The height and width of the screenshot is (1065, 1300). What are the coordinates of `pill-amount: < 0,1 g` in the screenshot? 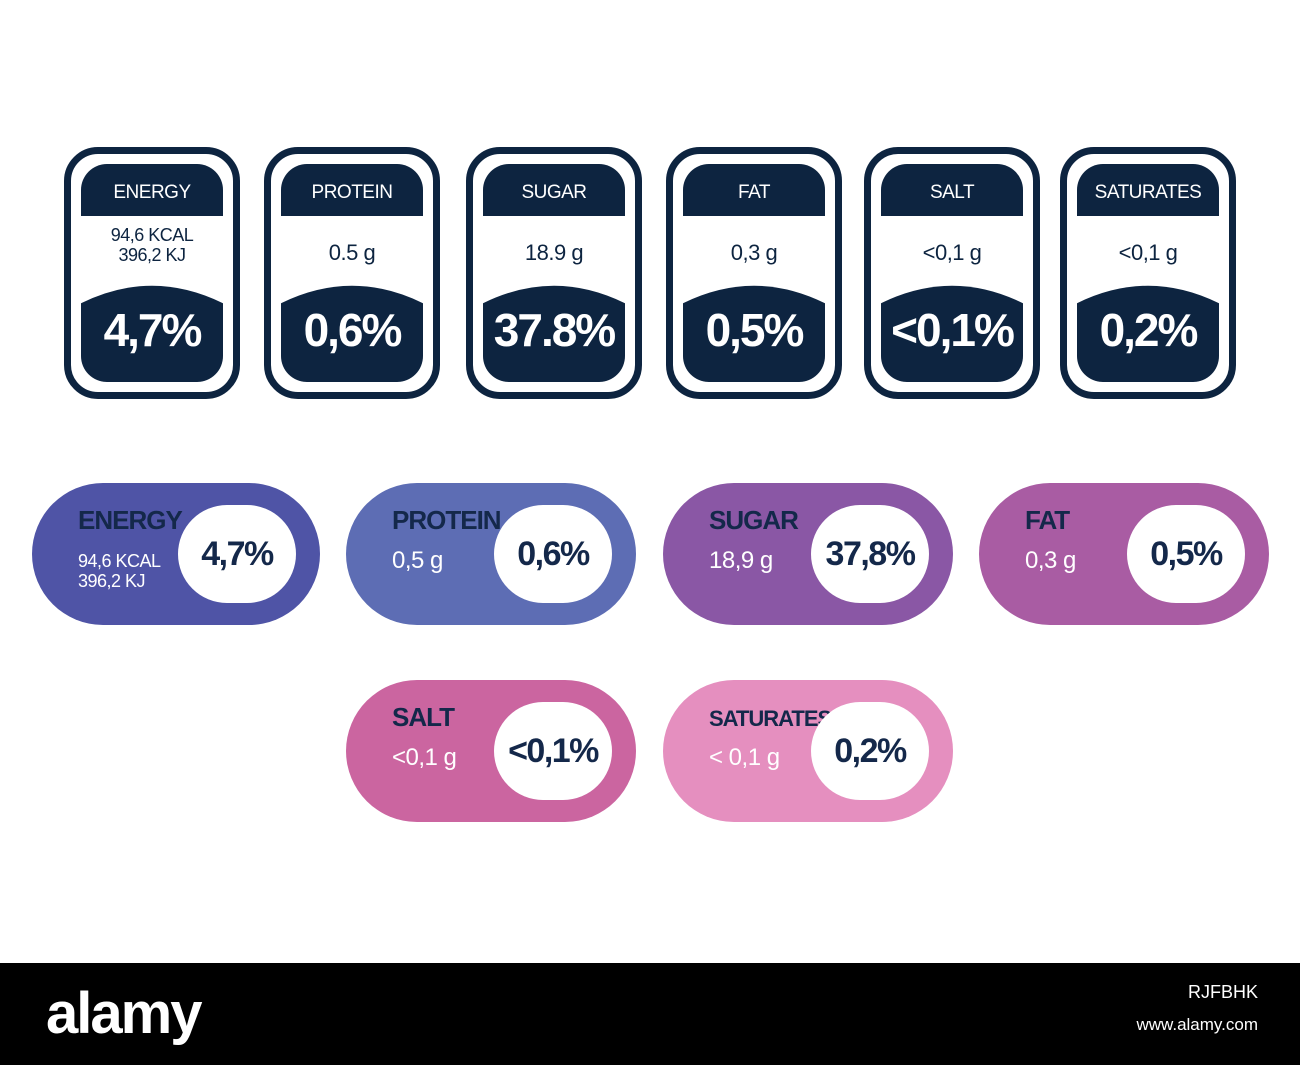 It's located at (744, 757).